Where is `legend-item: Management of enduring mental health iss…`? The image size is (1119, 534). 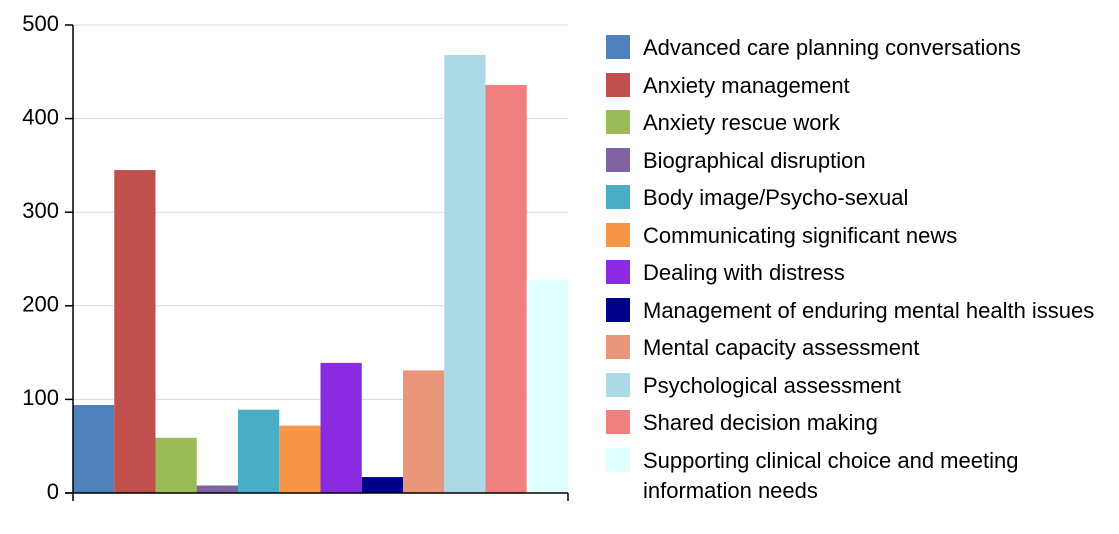 legend-item: Management of enduring mental health iss… is located at coordinates (861, 311).